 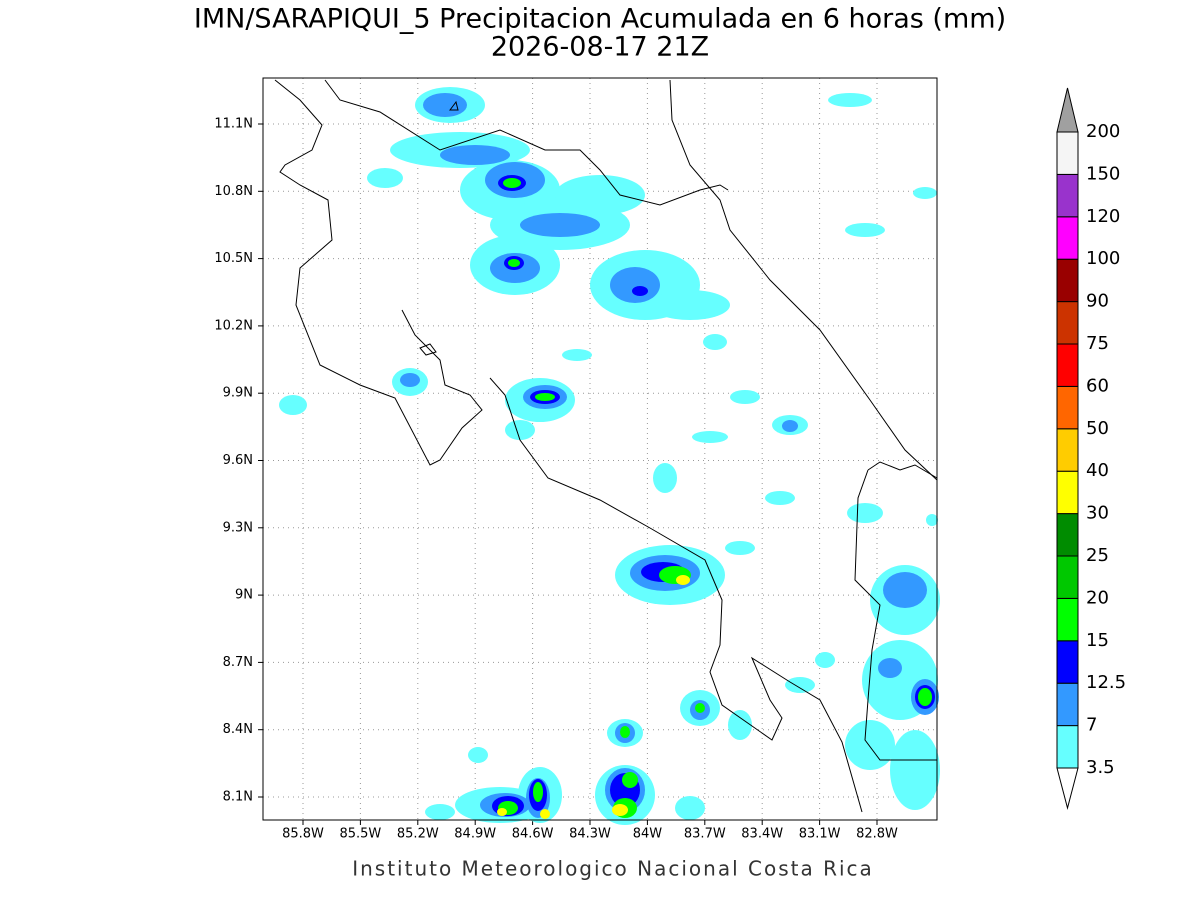 What do you see at coordinates (1097, 513) in the screenshot?
I see `colorbar-label: 30` at bounding box center [1097, 513].